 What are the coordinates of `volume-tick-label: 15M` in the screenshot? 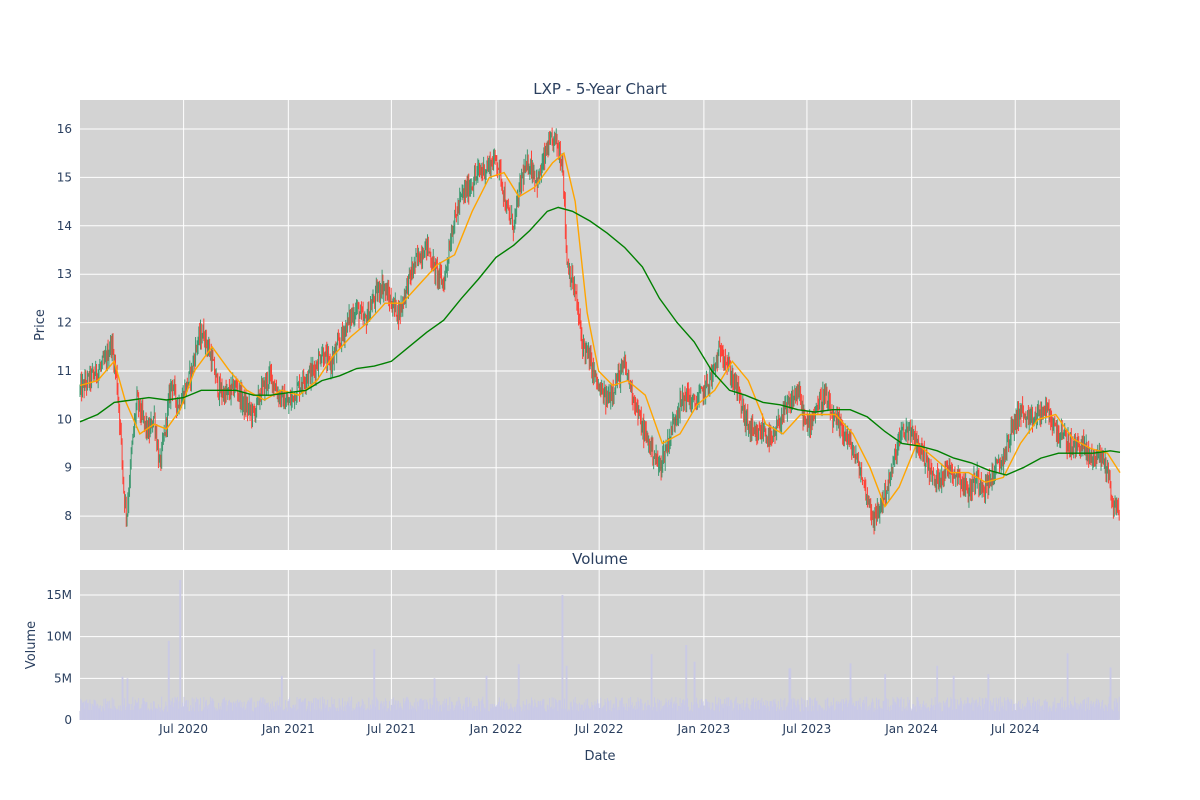 It's located at (59, 595).